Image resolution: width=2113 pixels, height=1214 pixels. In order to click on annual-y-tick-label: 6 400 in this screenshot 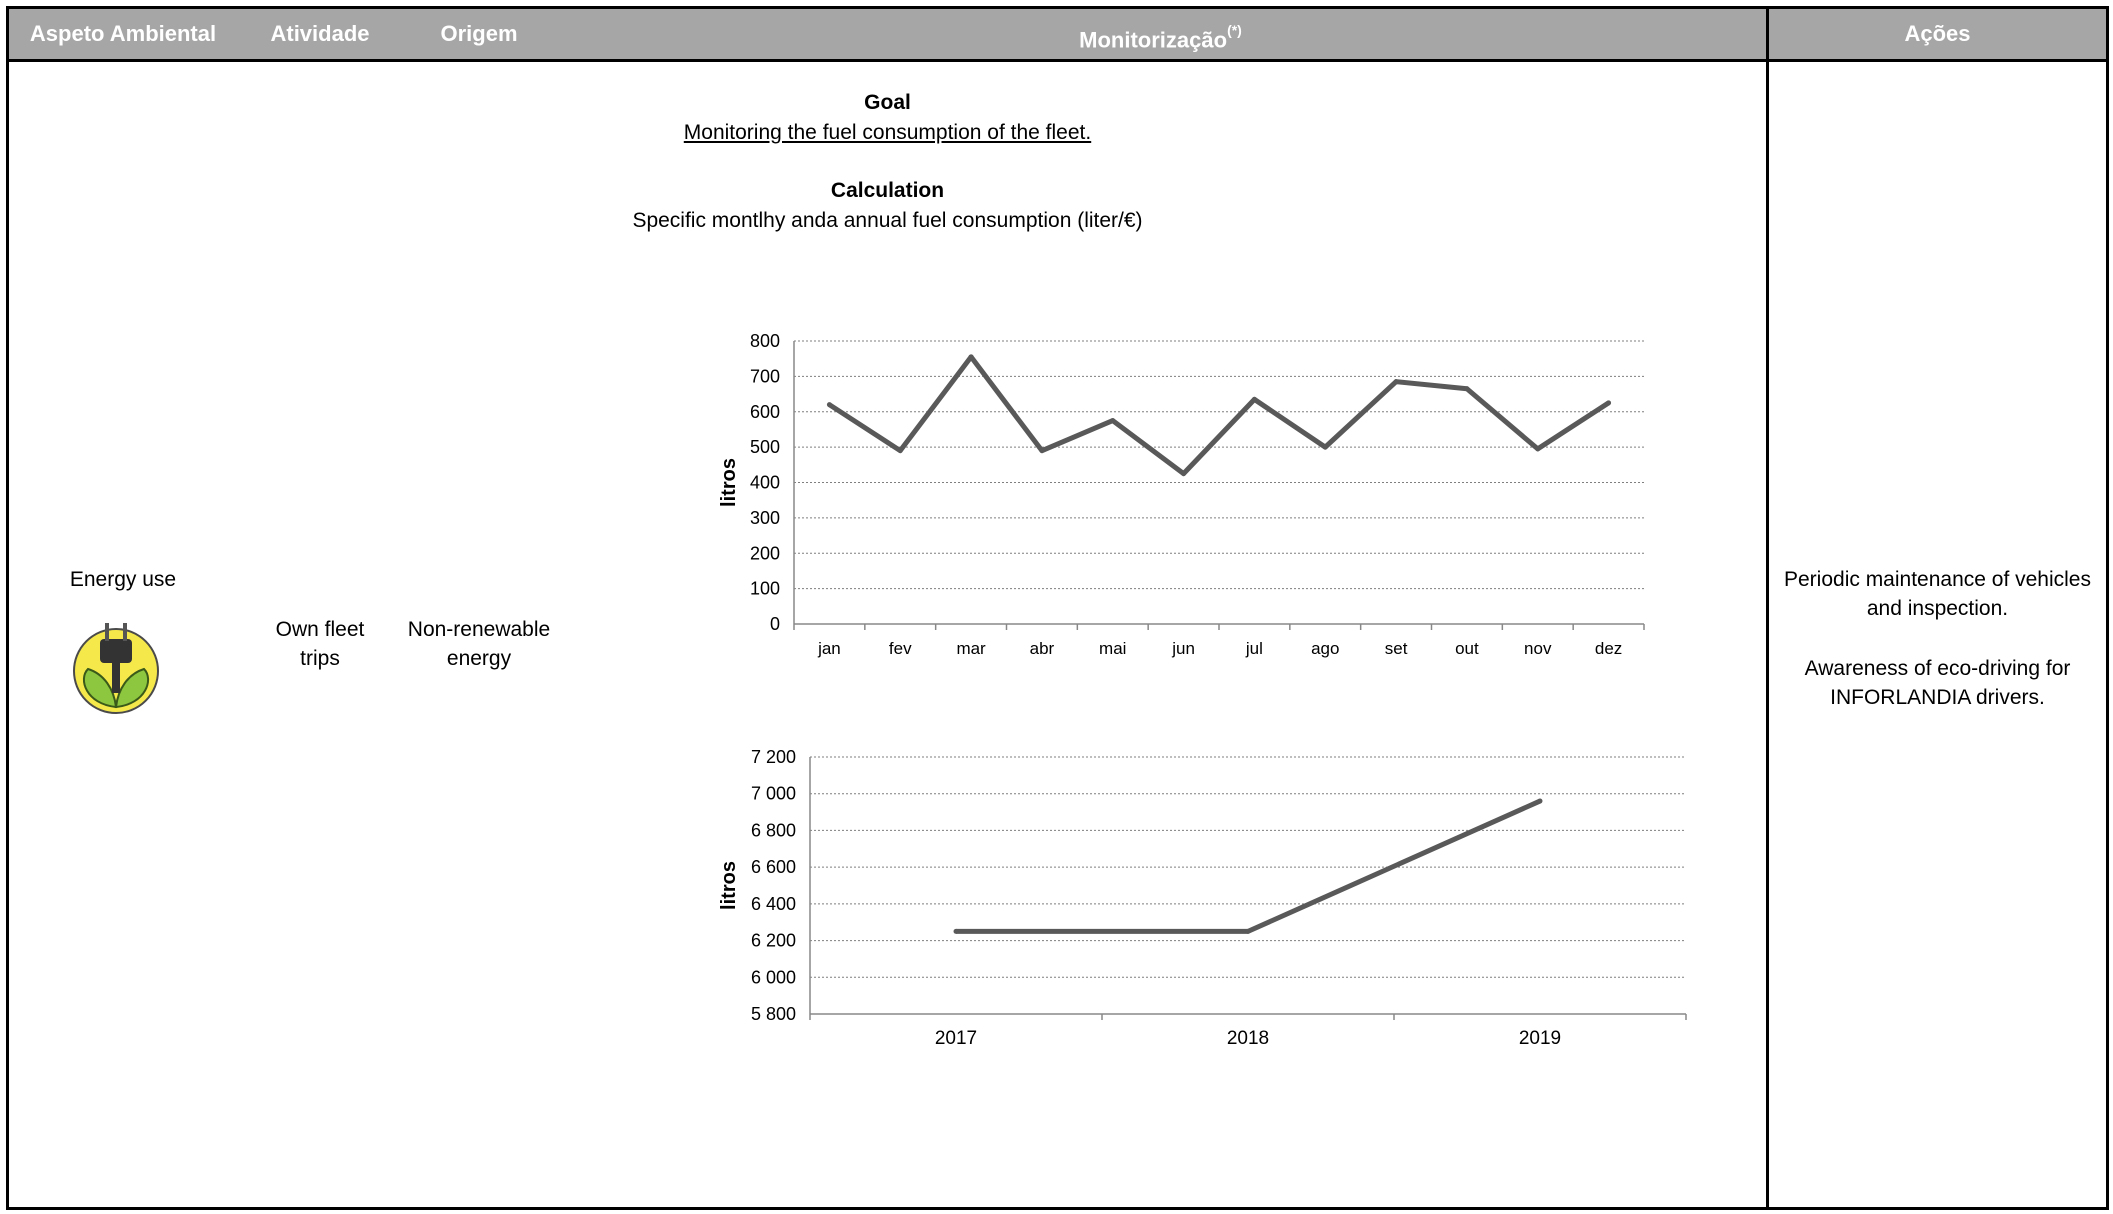, I will do `click(773, 904)`.